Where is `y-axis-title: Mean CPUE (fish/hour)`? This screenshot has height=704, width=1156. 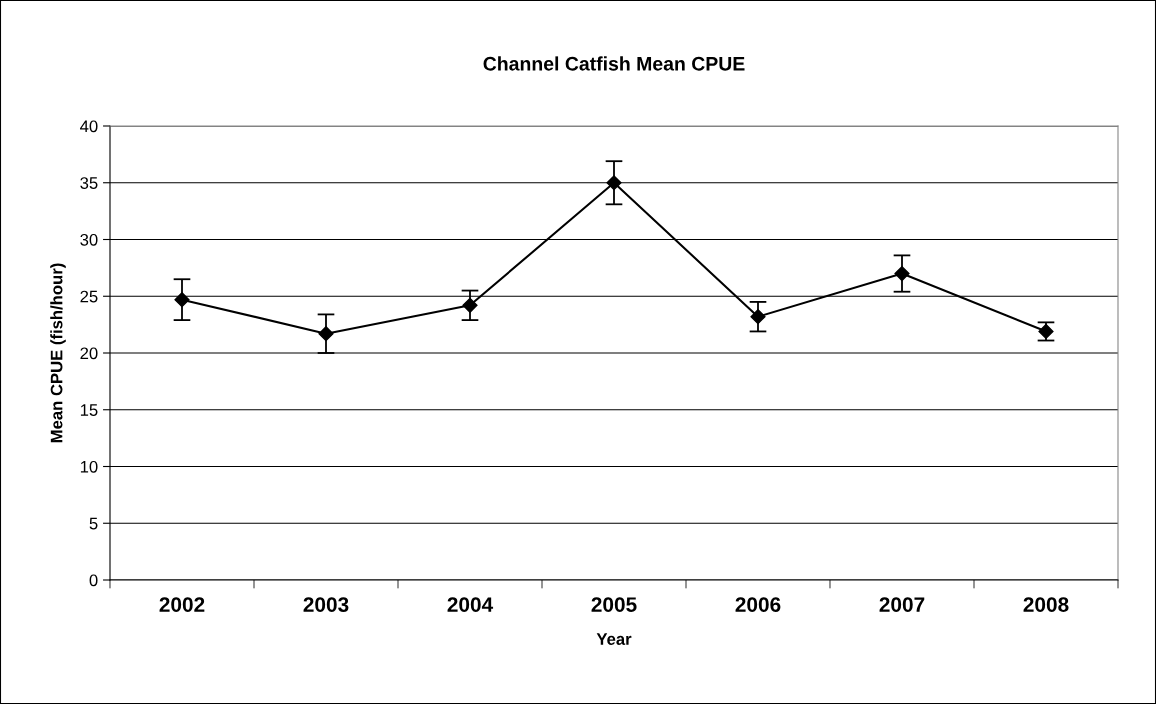
y-axis-title: Mean CPUE (fish/hour) is located at coordinates (58, 353).